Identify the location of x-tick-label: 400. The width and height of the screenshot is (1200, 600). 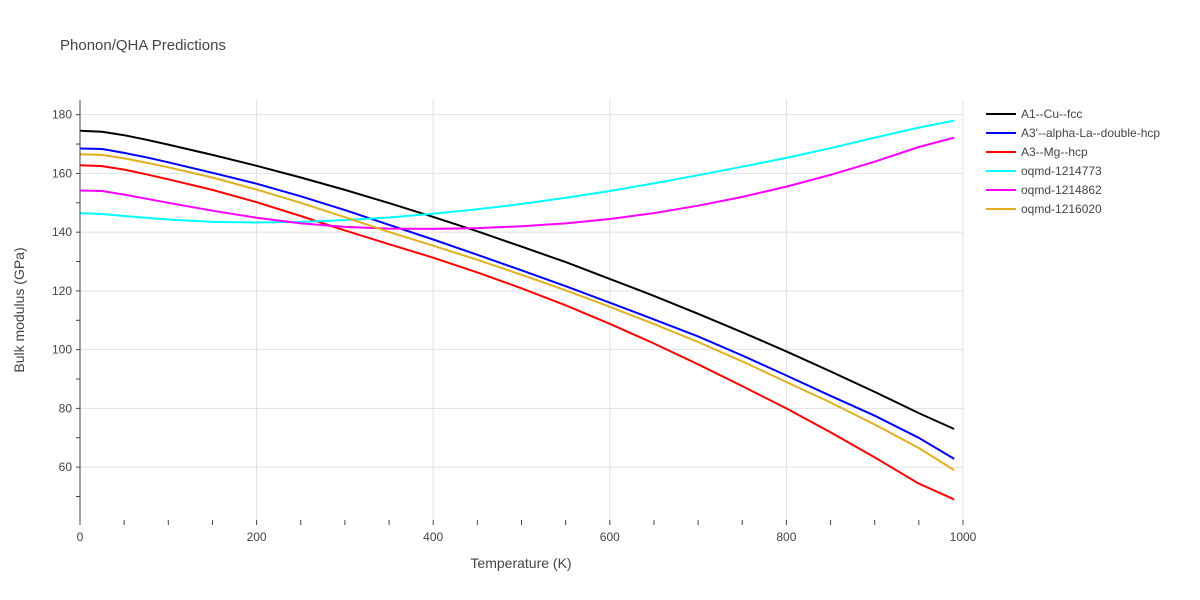
(433, 537).